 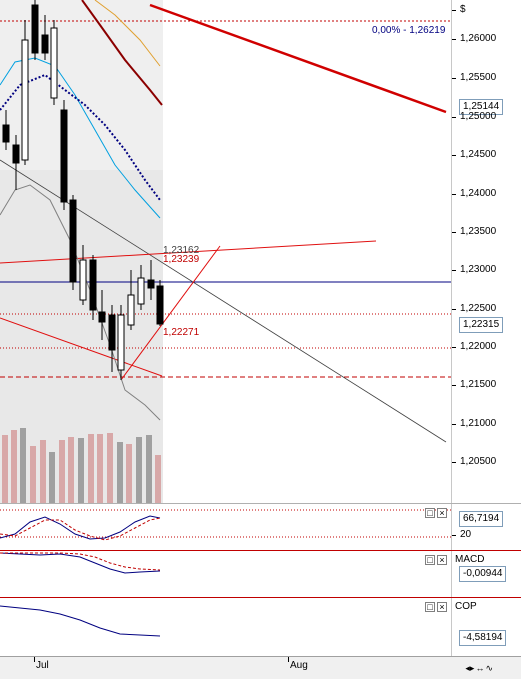 I want to click on ma-orange, so click(x=127, y=33).